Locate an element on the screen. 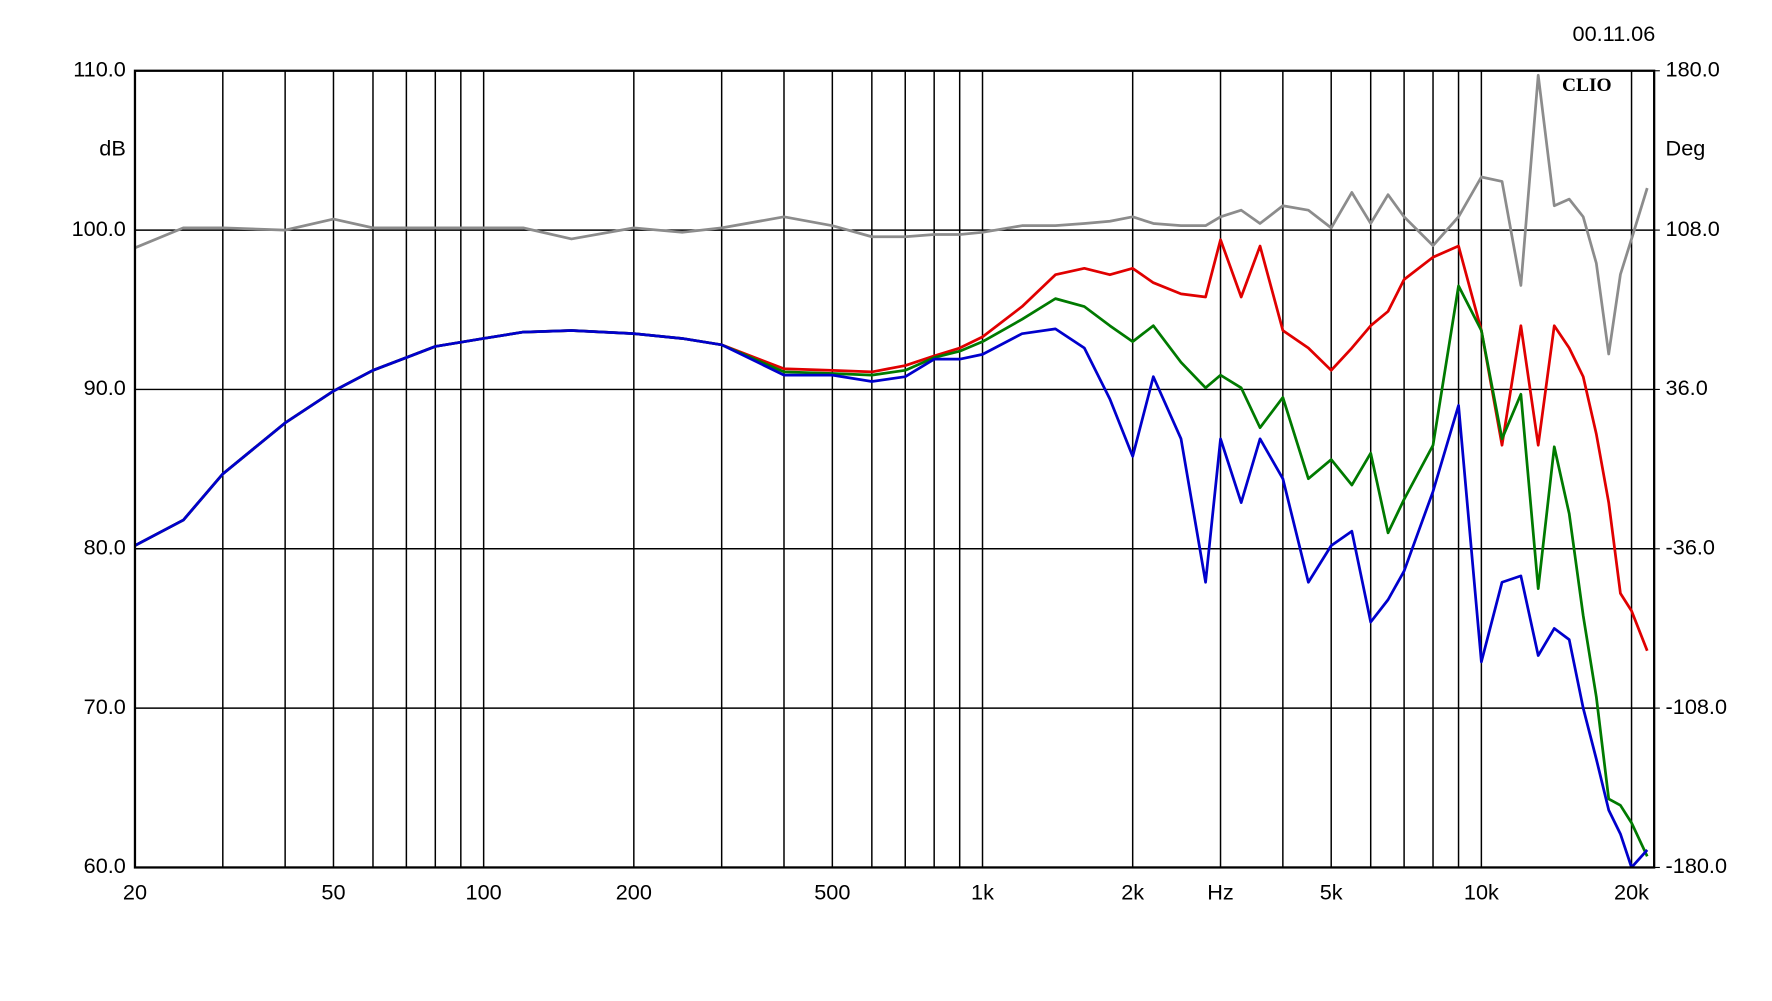 The height and width of the screenshot is (1001, 1772). y2-tick-label: -108.0 is located at coordinates (1696, 706).